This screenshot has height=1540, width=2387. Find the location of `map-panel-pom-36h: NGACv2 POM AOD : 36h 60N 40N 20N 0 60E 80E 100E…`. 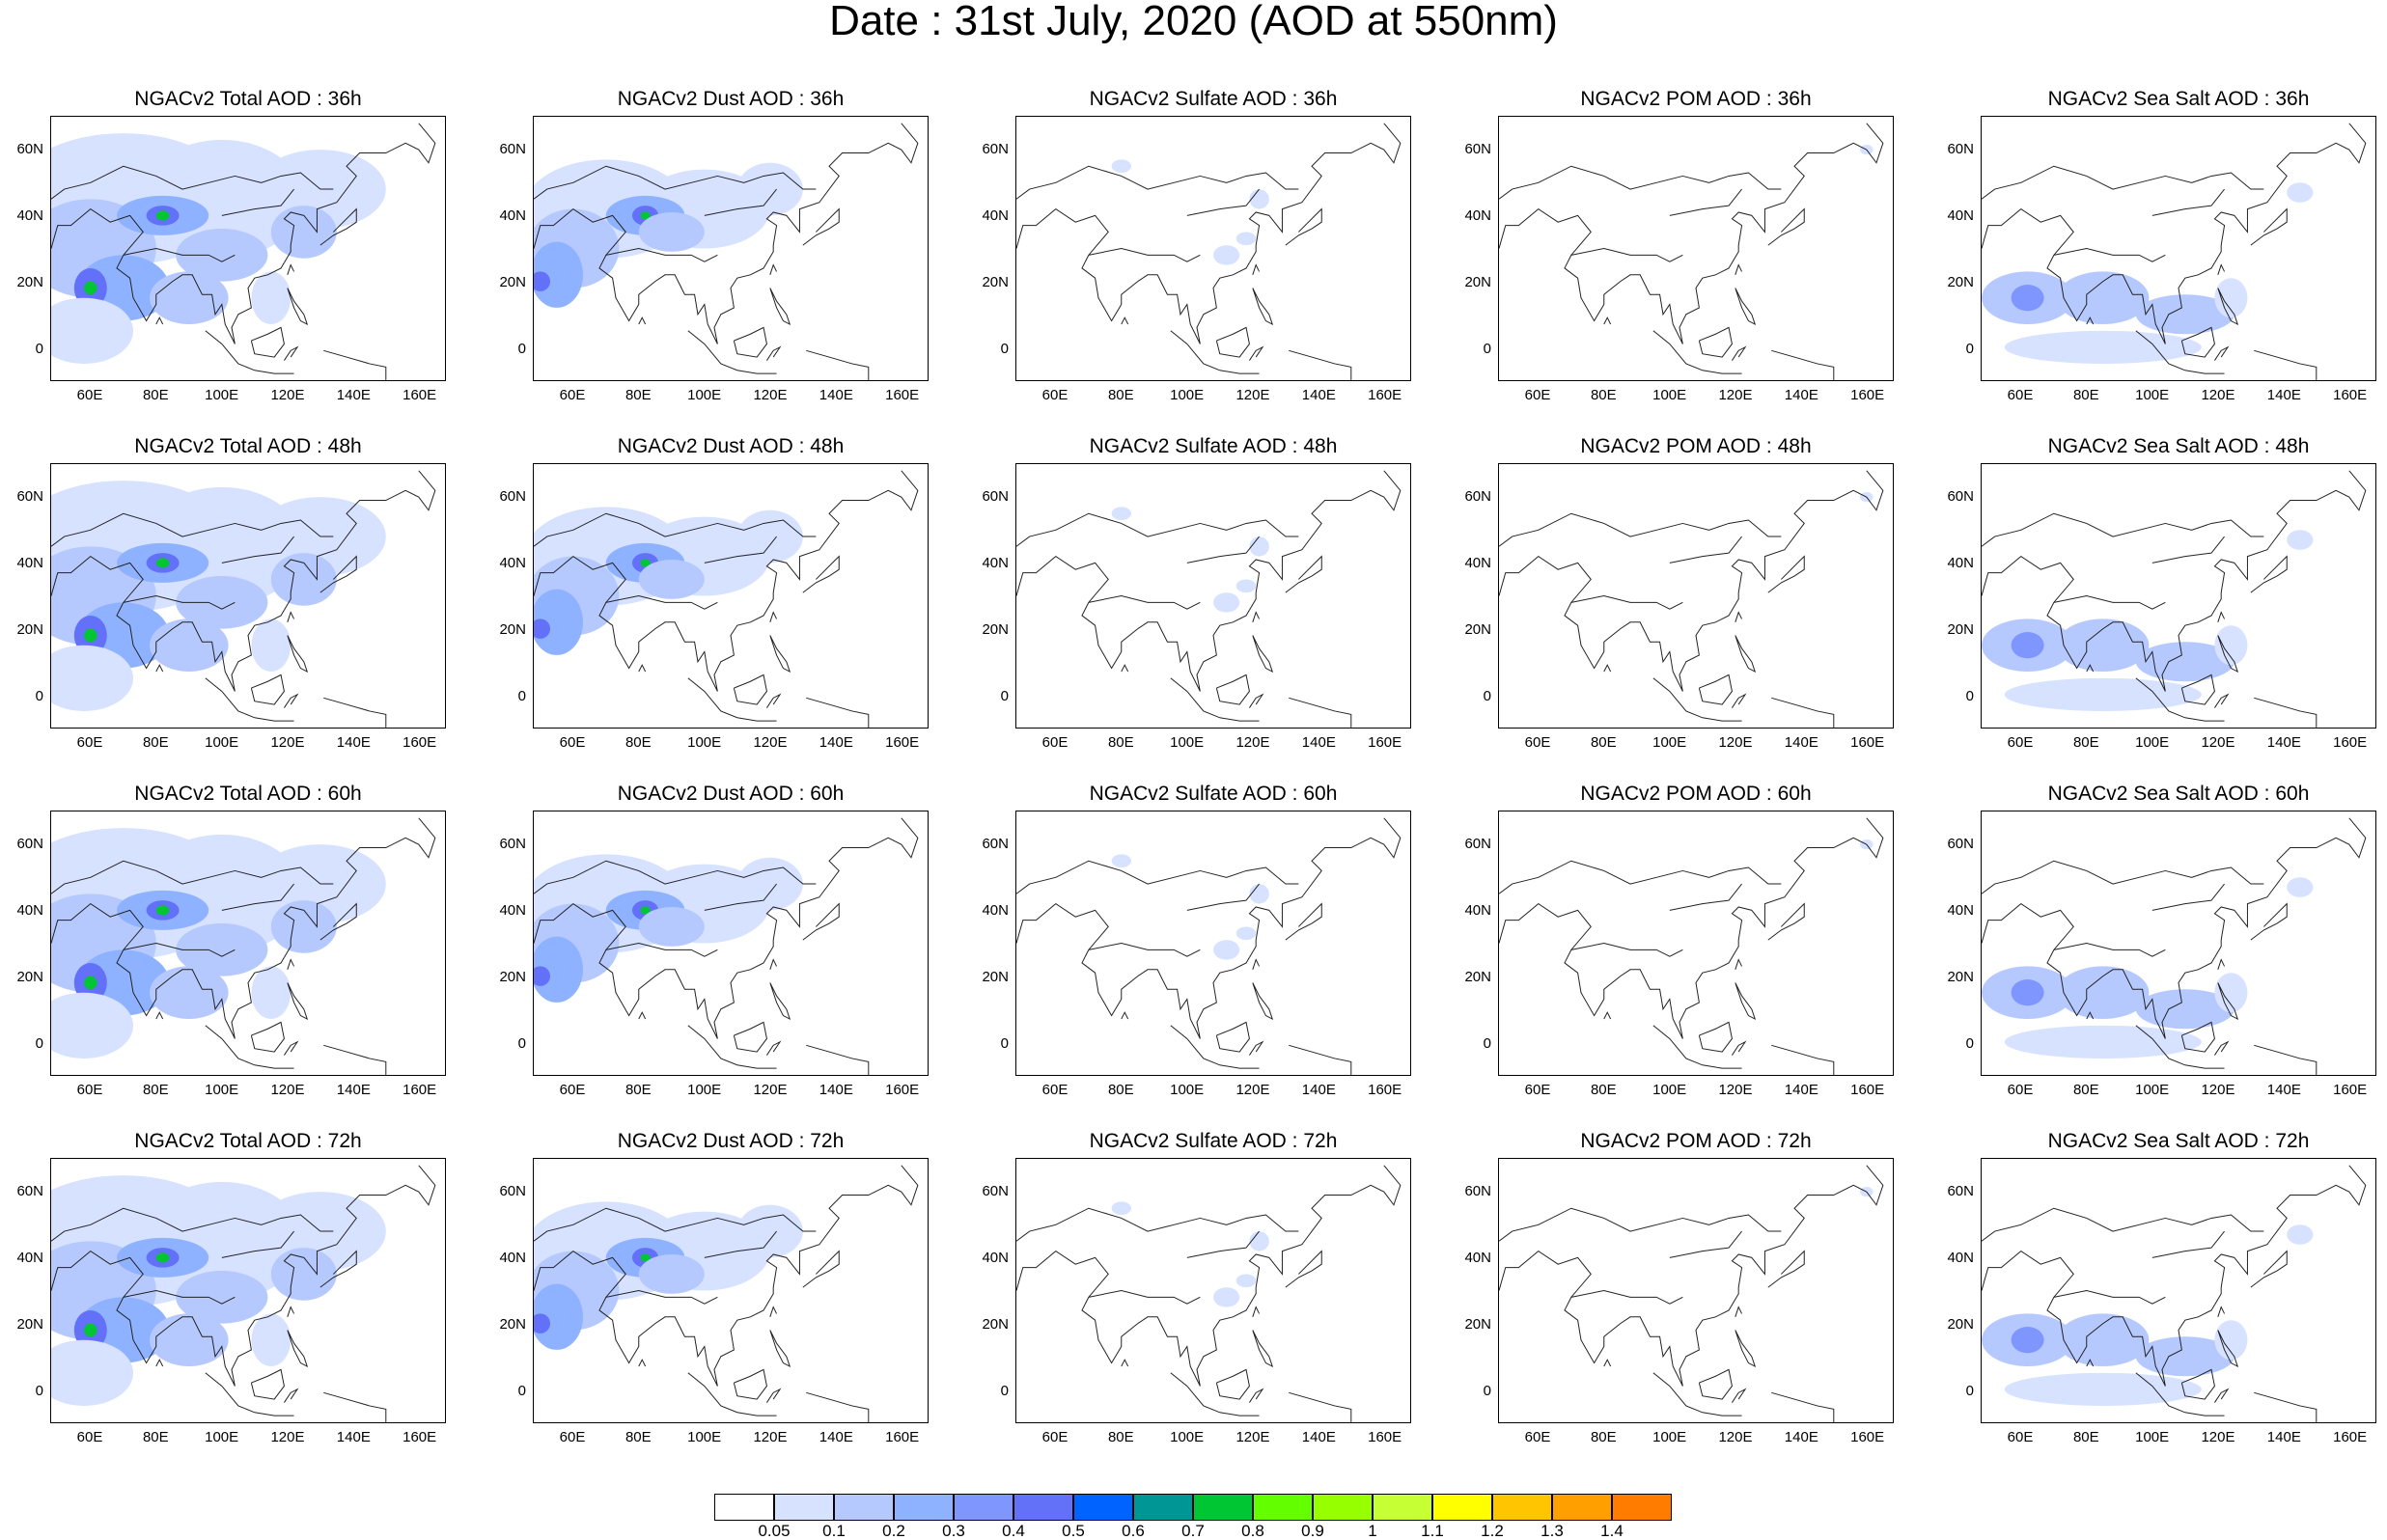

map-panel-pom-36h: NGACv2 POM AOD : 36h 60N 40N 20N 0 60E 80E 100E… is located at coordinates (1674, 256).